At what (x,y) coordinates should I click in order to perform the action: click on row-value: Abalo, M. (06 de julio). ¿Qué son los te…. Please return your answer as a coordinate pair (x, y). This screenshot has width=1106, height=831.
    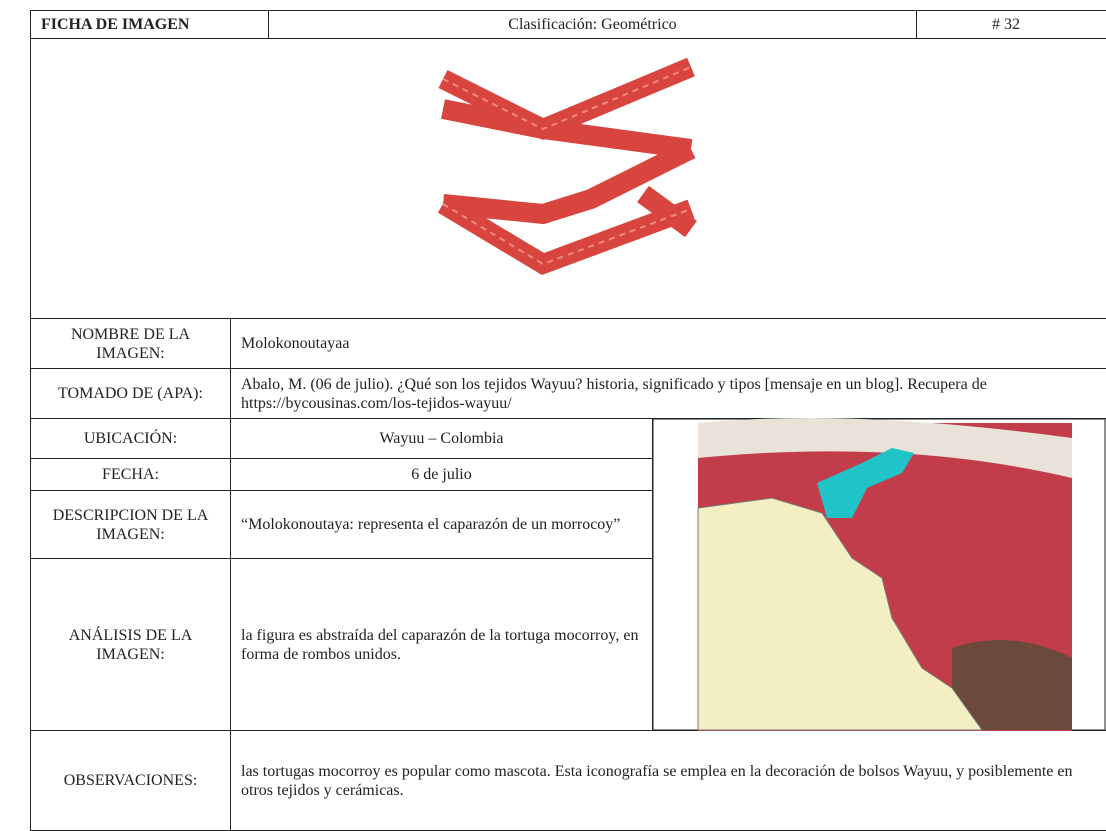
    Looking at the image, I should click on (668, 393).